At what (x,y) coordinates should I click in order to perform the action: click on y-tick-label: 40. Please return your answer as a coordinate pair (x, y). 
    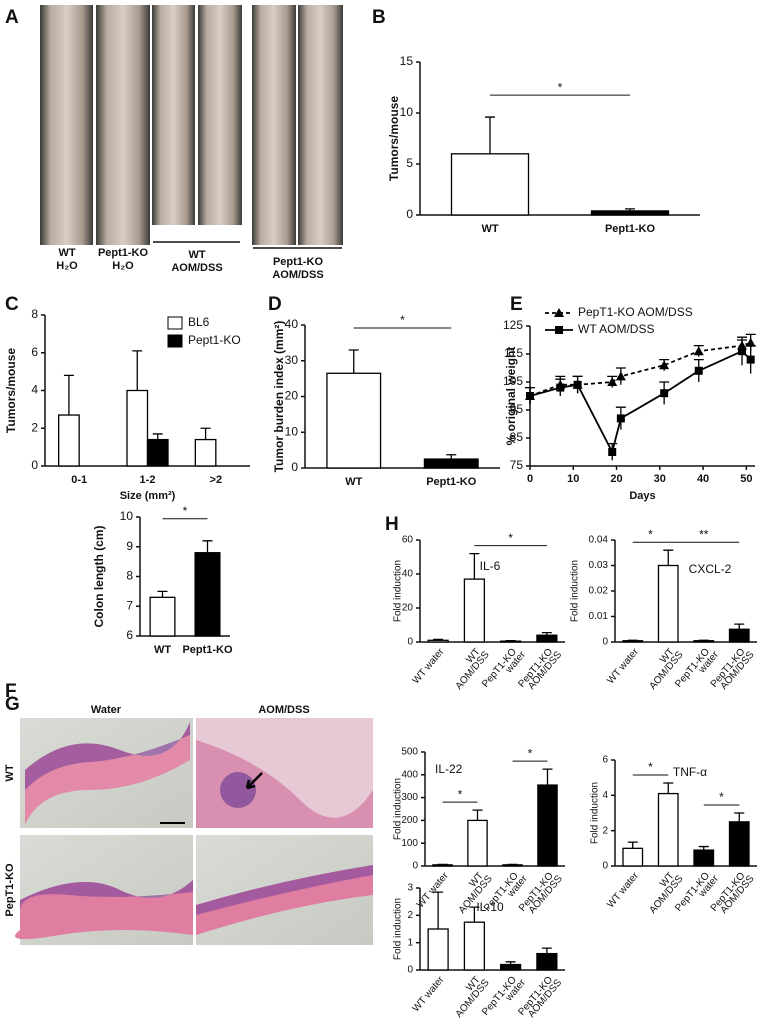
    Looking at the image, I should click on (292, 324).